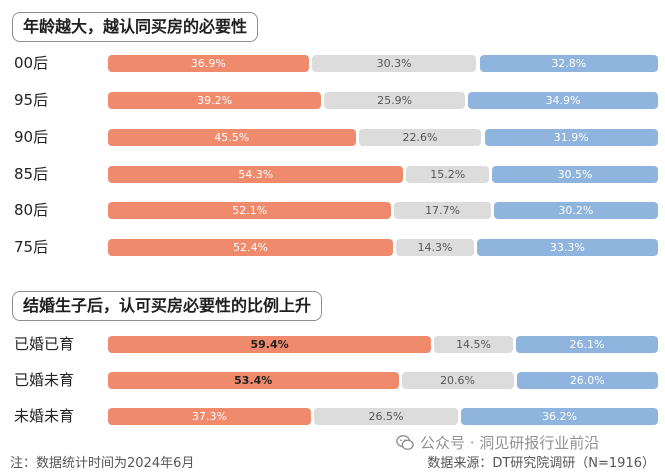 This screenshot has width=665, height=475. What do you see at coordinates (44, 380) in the screenshot?
I see `row-label: 已婚未育` at bounding box center [44, 380].